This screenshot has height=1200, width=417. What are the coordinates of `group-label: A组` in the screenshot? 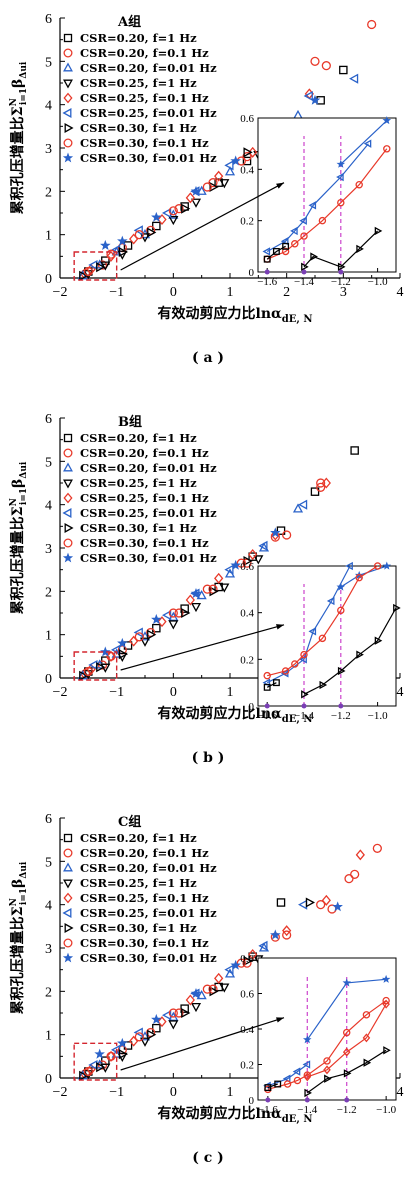 It's located at (129, 22).